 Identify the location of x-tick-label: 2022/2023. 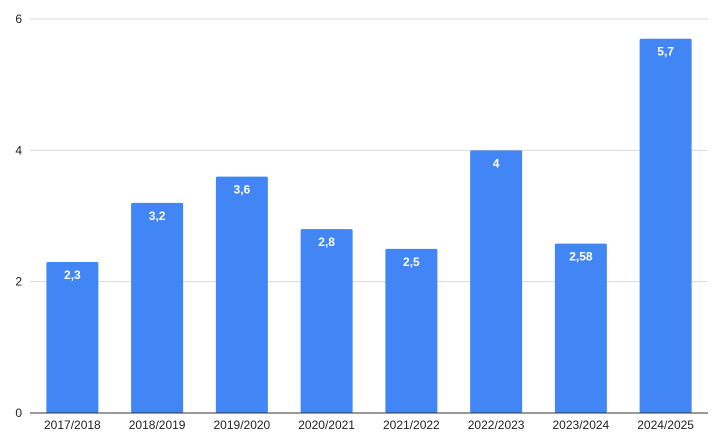
(496, 425).